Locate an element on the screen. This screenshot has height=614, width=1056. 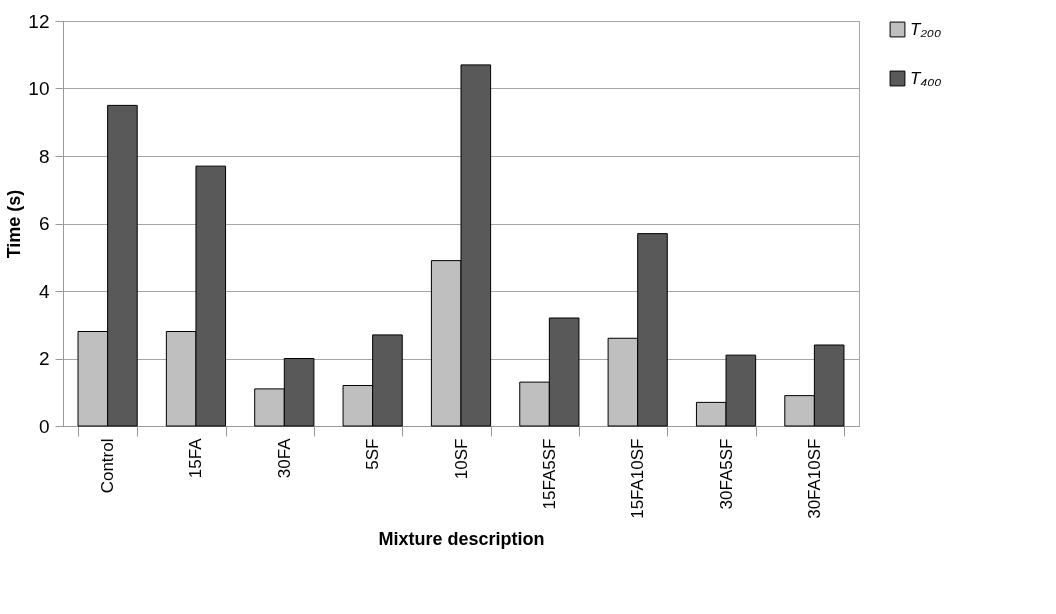
y-tick-label: 8 is located at coordinates (44, 156).